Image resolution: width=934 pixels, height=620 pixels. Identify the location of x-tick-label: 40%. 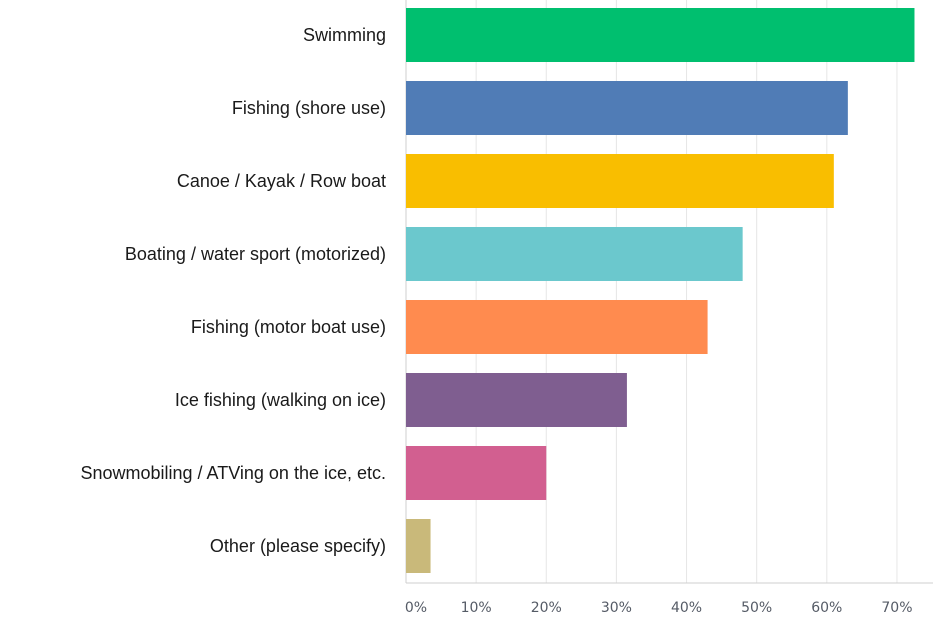
(686, 608).